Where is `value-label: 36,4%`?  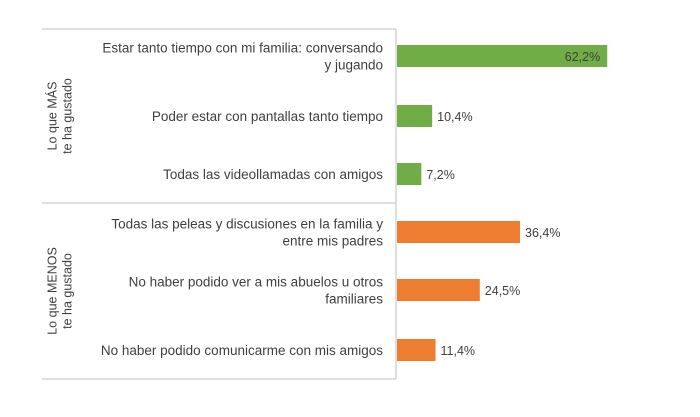
value-label: 36,4% is located at coordinates (542, 233).